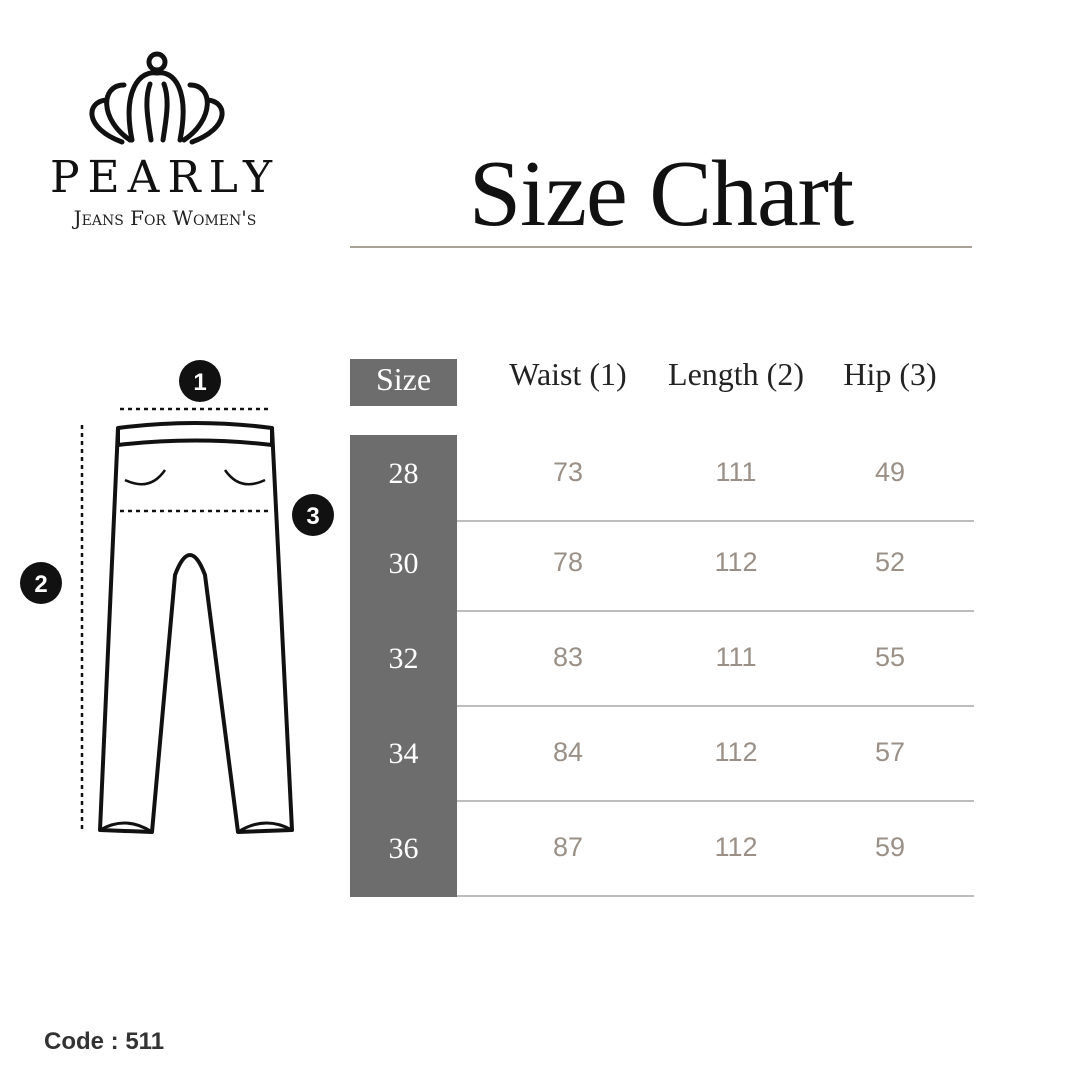  I want to click on crown-logo-icon, so click(157, 98).